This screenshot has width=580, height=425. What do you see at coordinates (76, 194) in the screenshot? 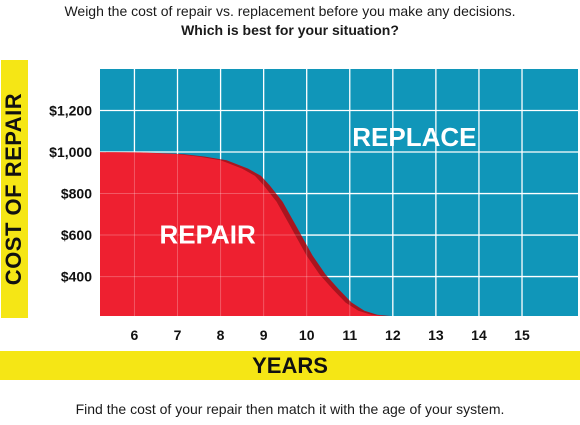
I see `y-tick-label-2: $800` at bounding box center [76, 194].